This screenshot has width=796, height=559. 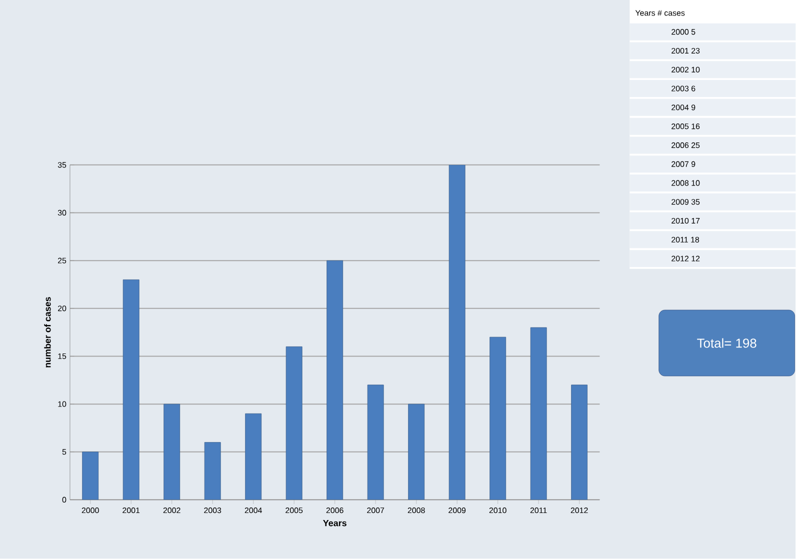 What do you see at coordinates (47, 332) in the screenshot?
I see `y-axis-title: number of cases` at bounding box center [47, 332].